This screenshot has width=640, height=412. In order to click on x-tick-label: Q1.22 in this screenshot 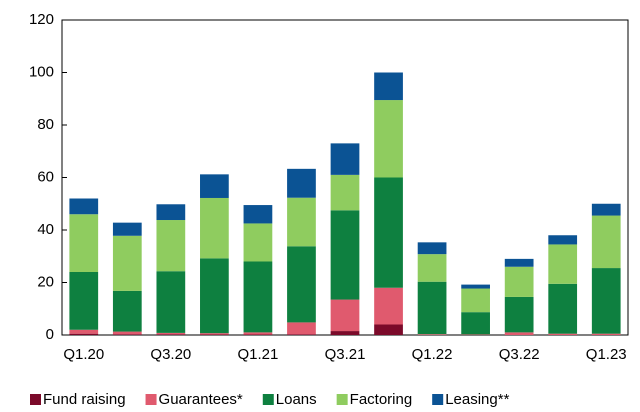, I will do `click(432, 354)`.